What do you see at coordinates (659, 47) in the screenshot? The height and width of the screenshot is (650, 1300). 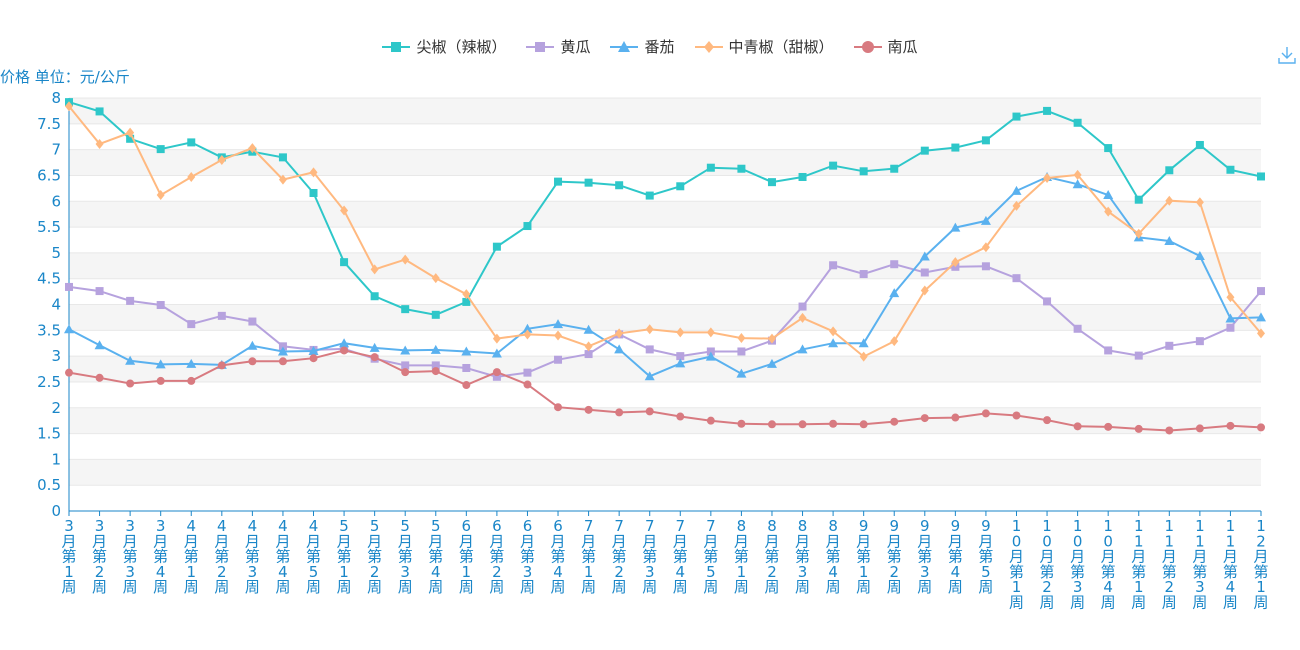 I see `legend-label: 番茄` at bounding box center [659, 47].